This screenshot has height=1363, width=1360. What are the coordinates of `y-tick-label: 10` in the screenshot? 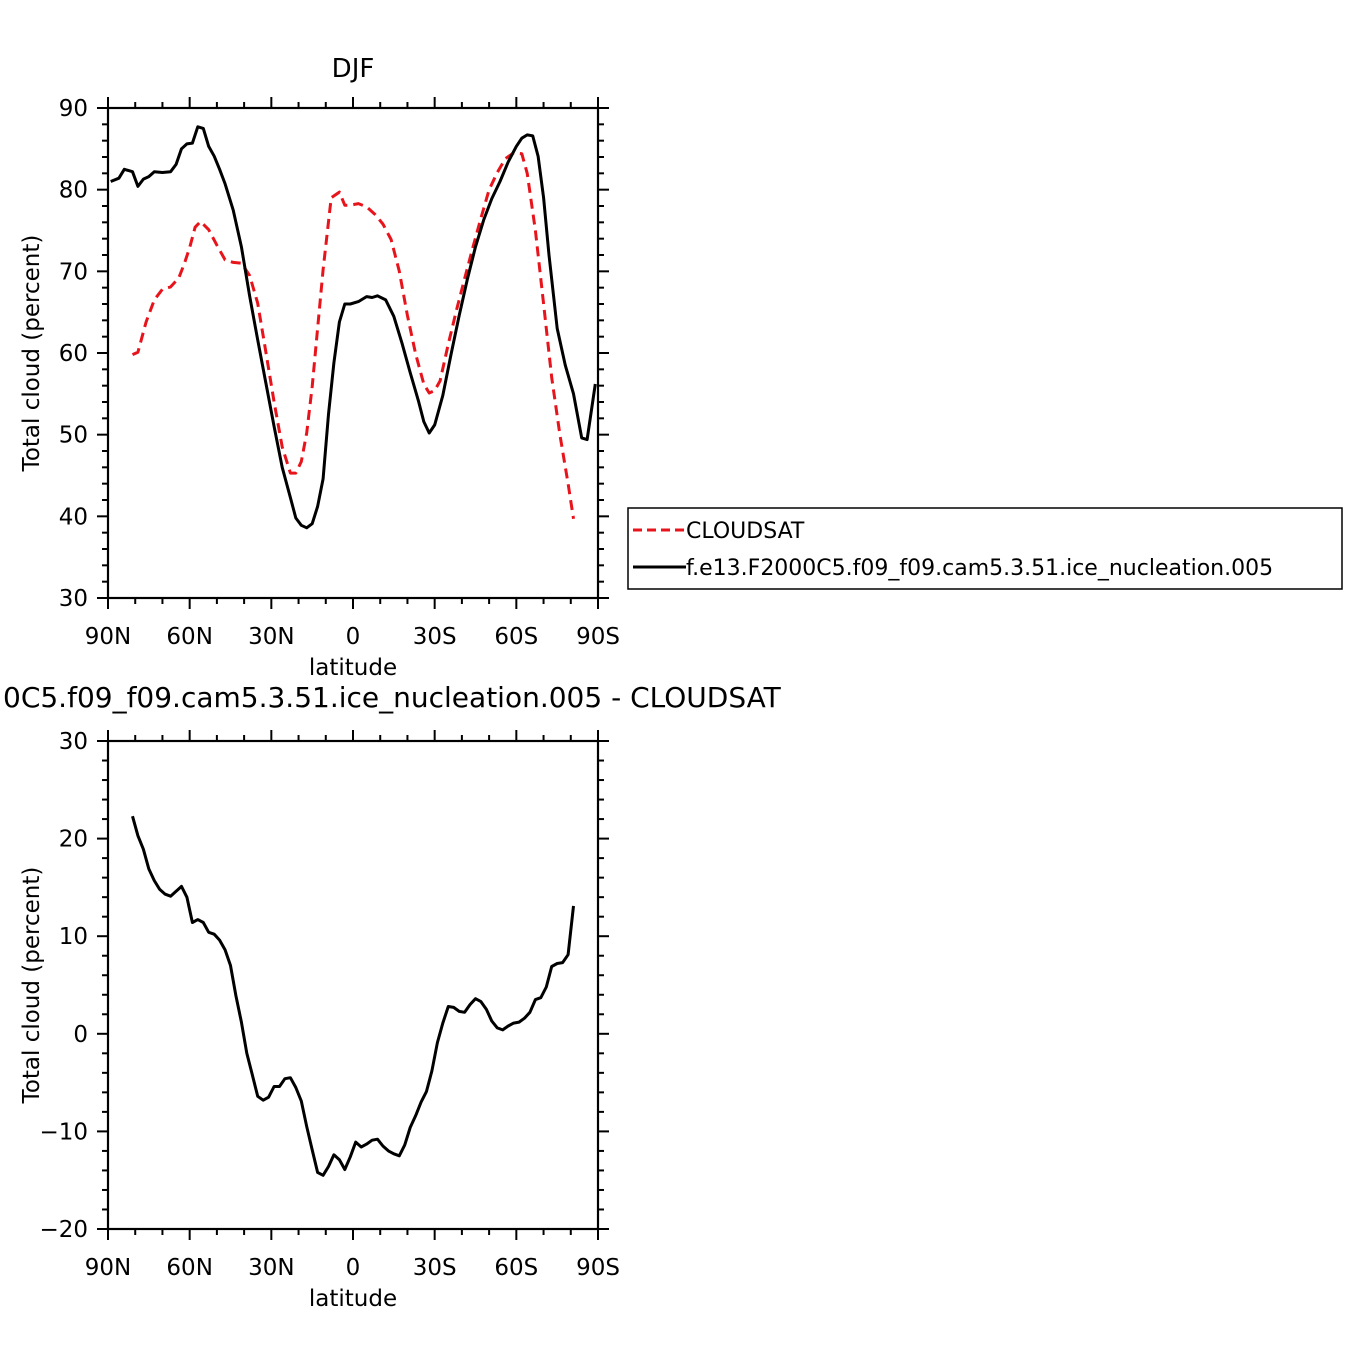 It's located at (73, 937).